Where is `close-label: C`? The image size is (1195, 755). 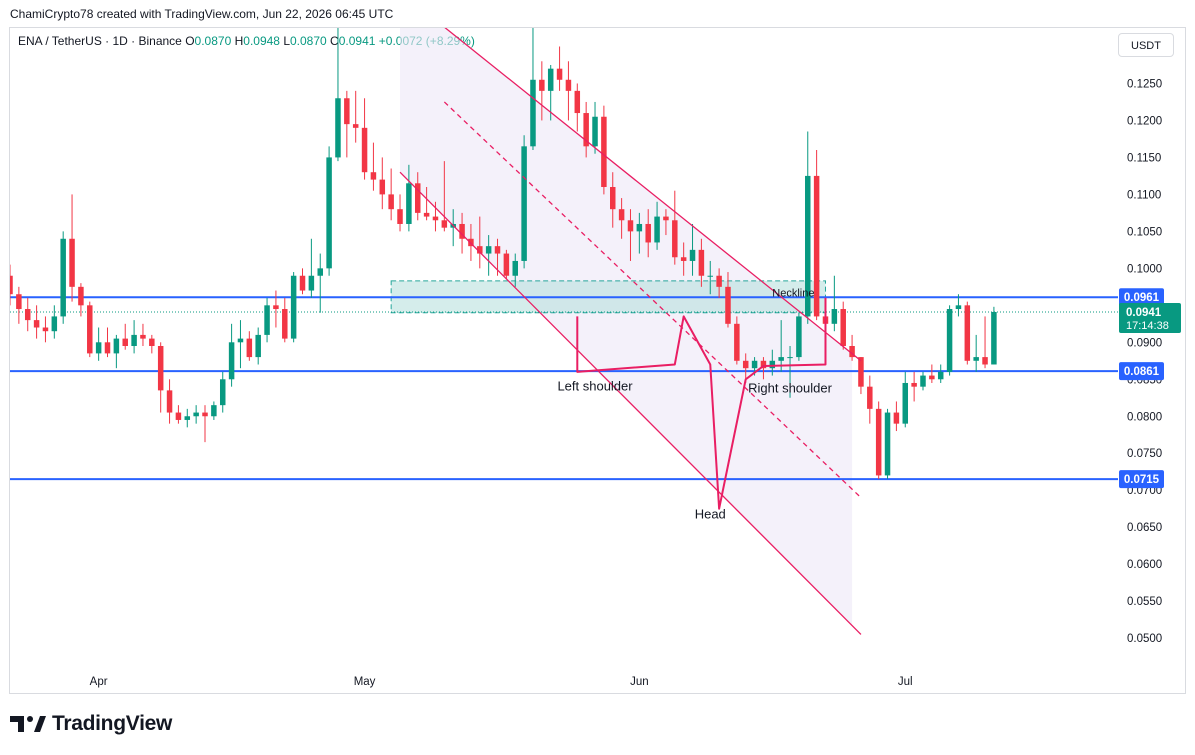 close-label: C is located at coordinates (334, 41).